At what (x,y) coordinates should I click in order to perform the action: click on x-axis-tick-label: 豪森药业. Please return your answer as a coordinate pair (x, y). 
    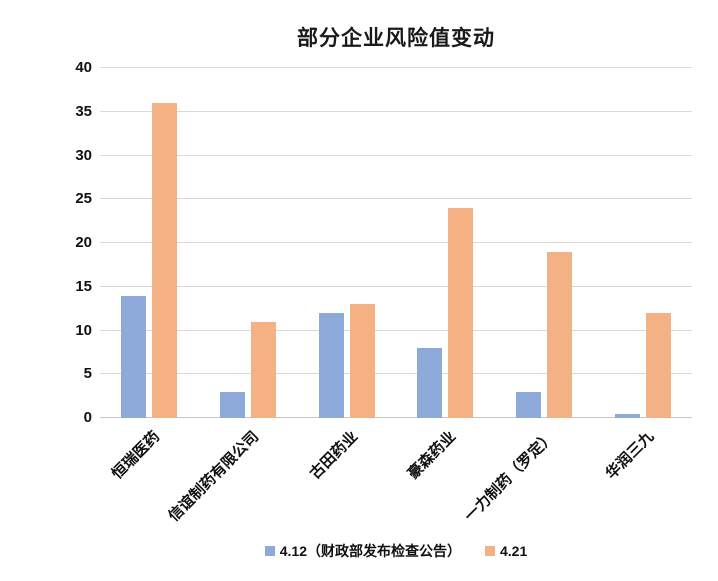
    Looking at the image, I should click on (432, 455).